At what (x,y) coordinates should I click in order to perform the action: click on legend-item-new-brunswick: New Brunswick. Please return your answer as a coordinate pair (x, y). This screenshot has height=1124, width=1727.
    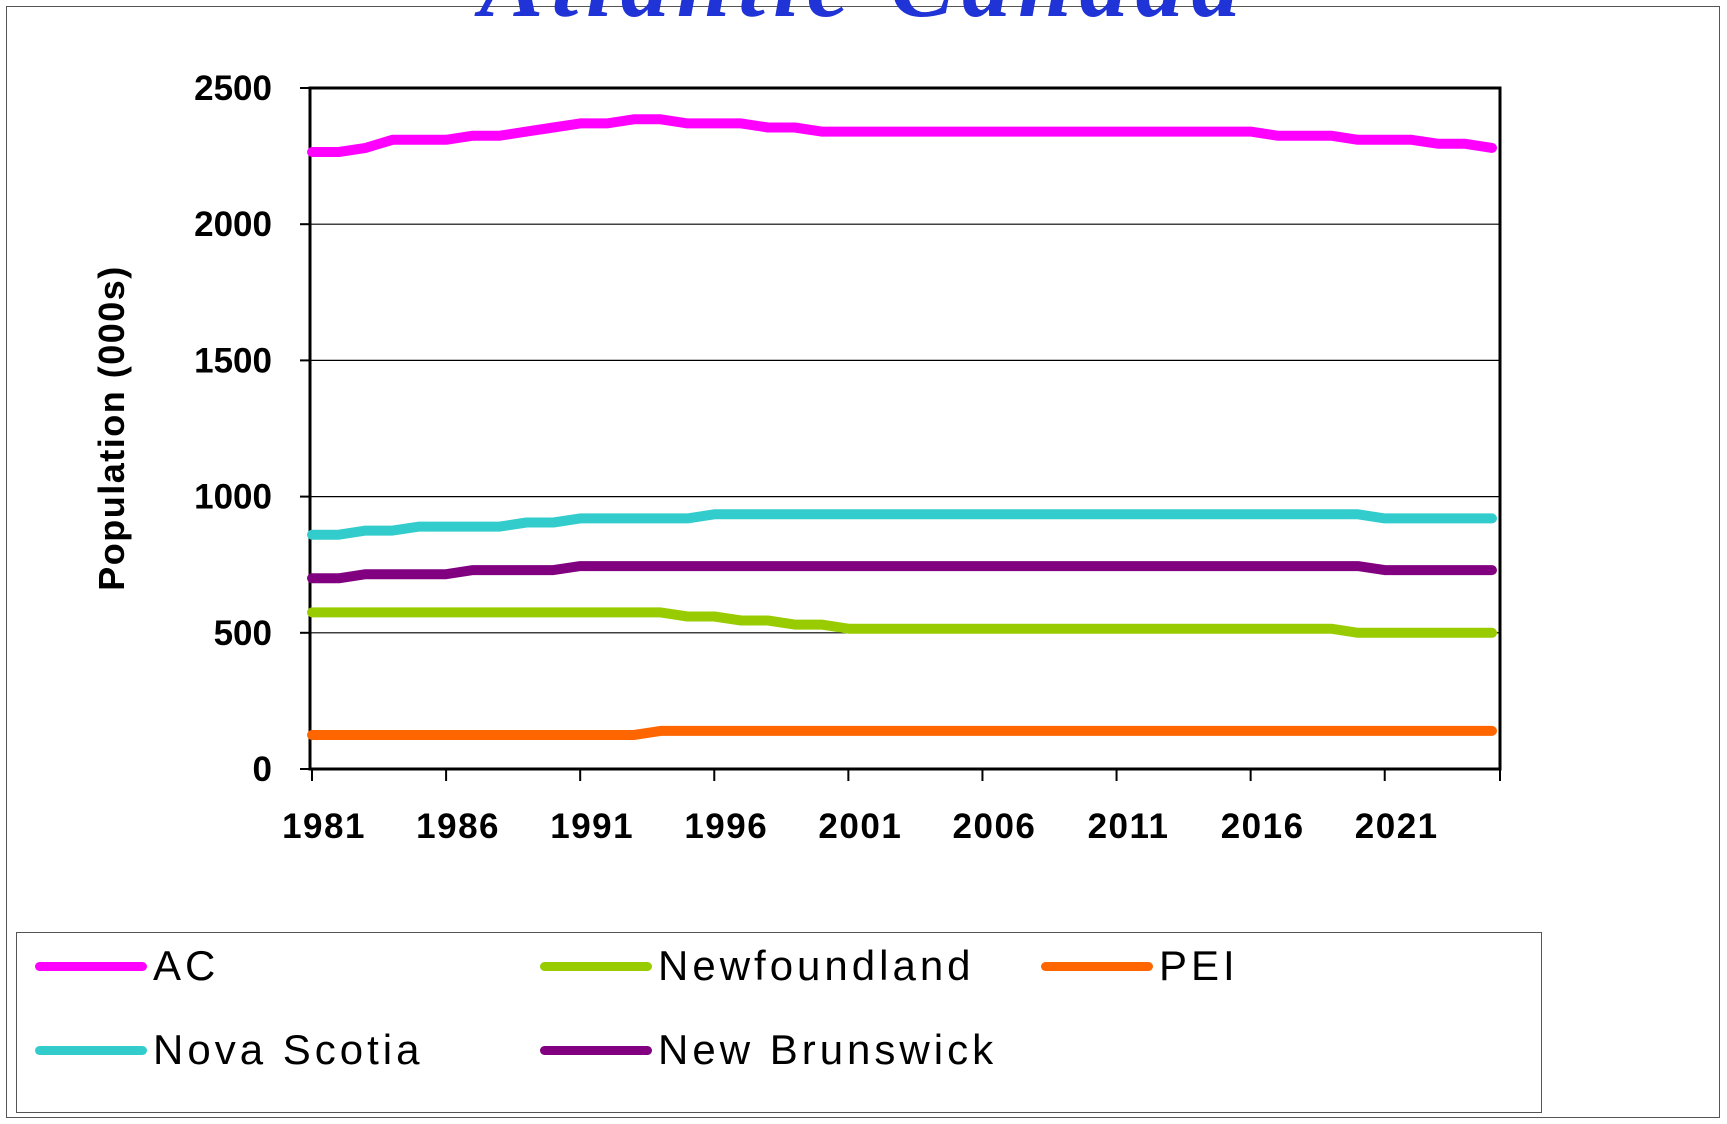
    Looking at the image, I should click on (768, 1050).